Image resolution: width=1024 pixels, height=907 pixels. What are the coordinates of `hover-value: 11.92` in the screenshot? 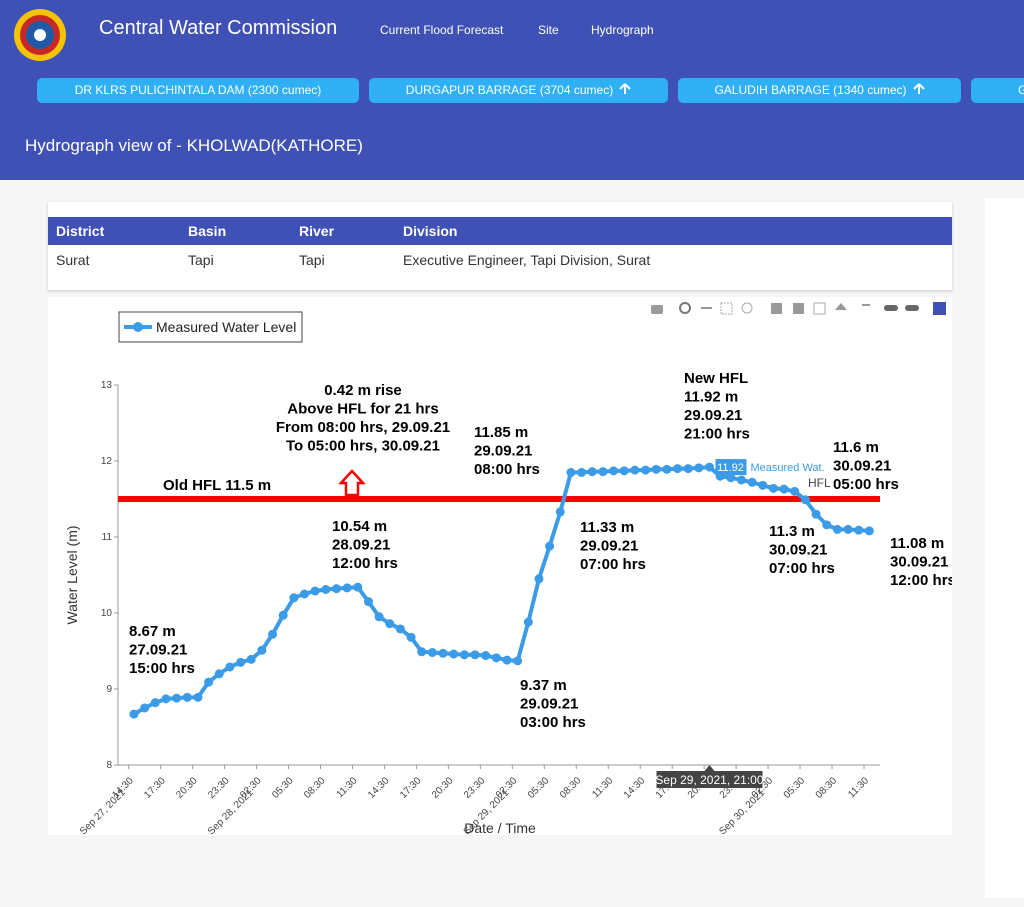 It's located at (730, 468).